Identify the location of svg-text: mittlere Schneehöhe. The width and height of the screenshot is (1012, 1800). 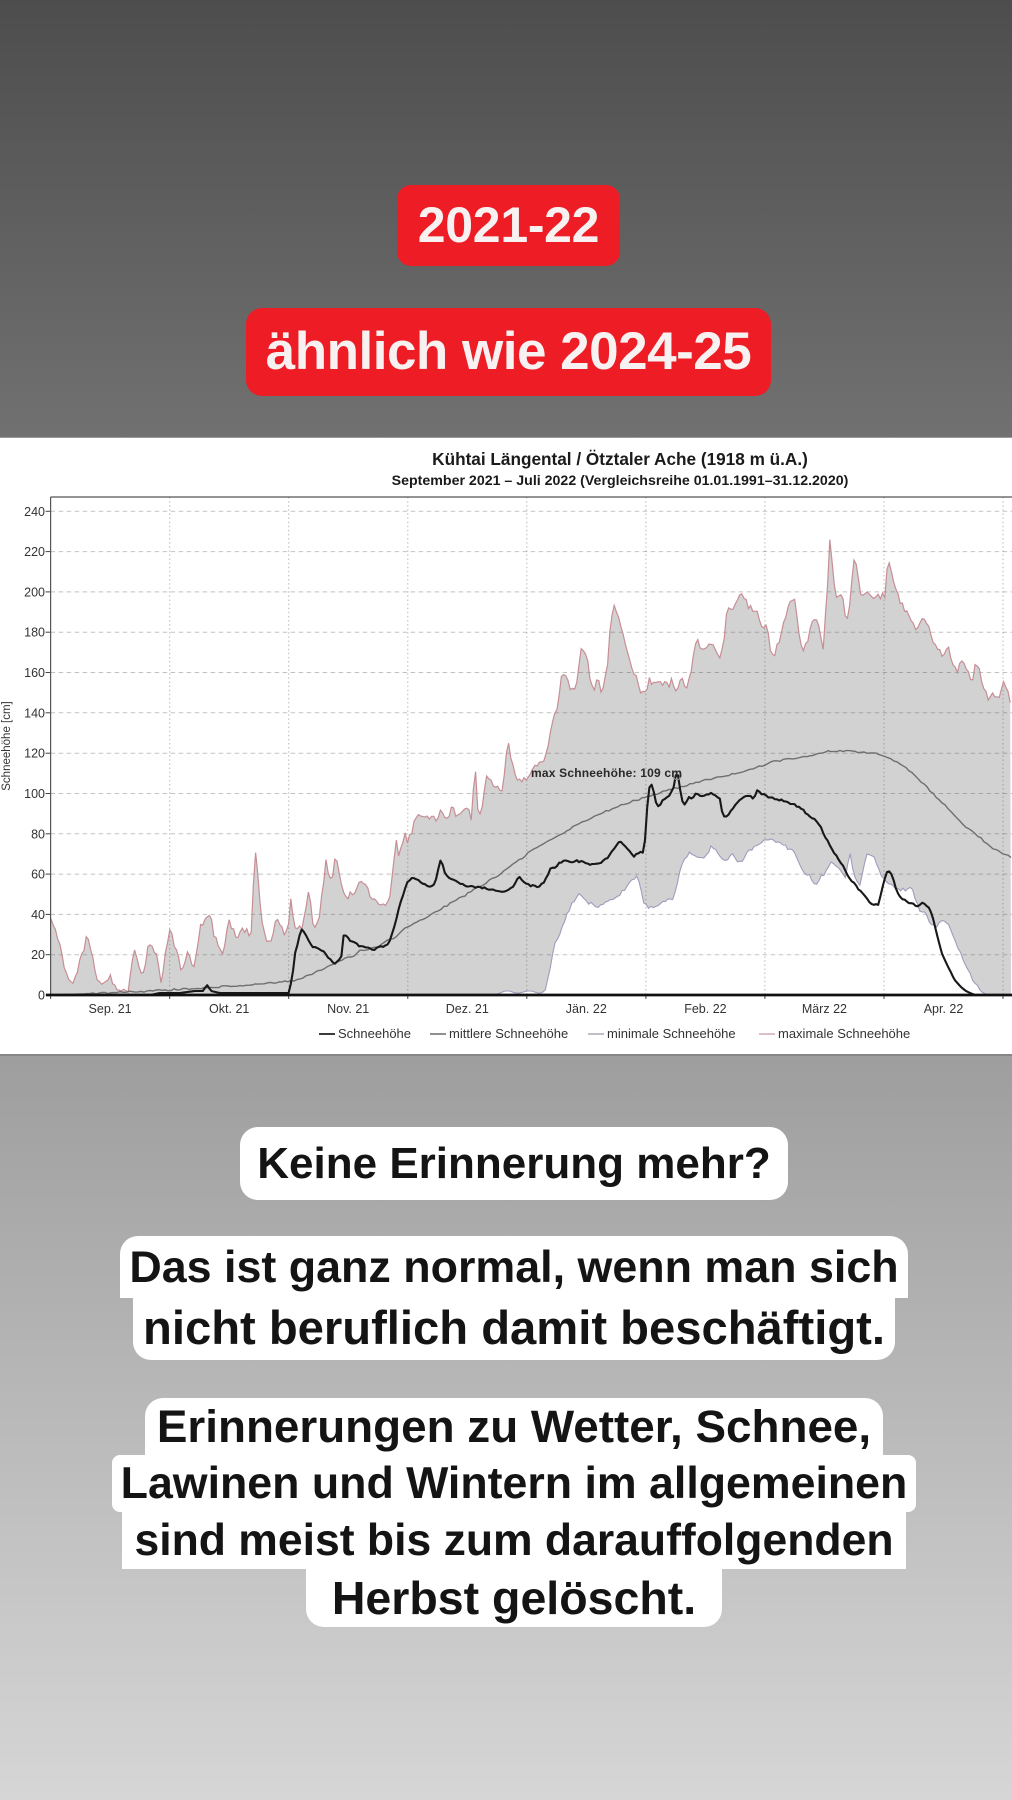
(508, 1033).